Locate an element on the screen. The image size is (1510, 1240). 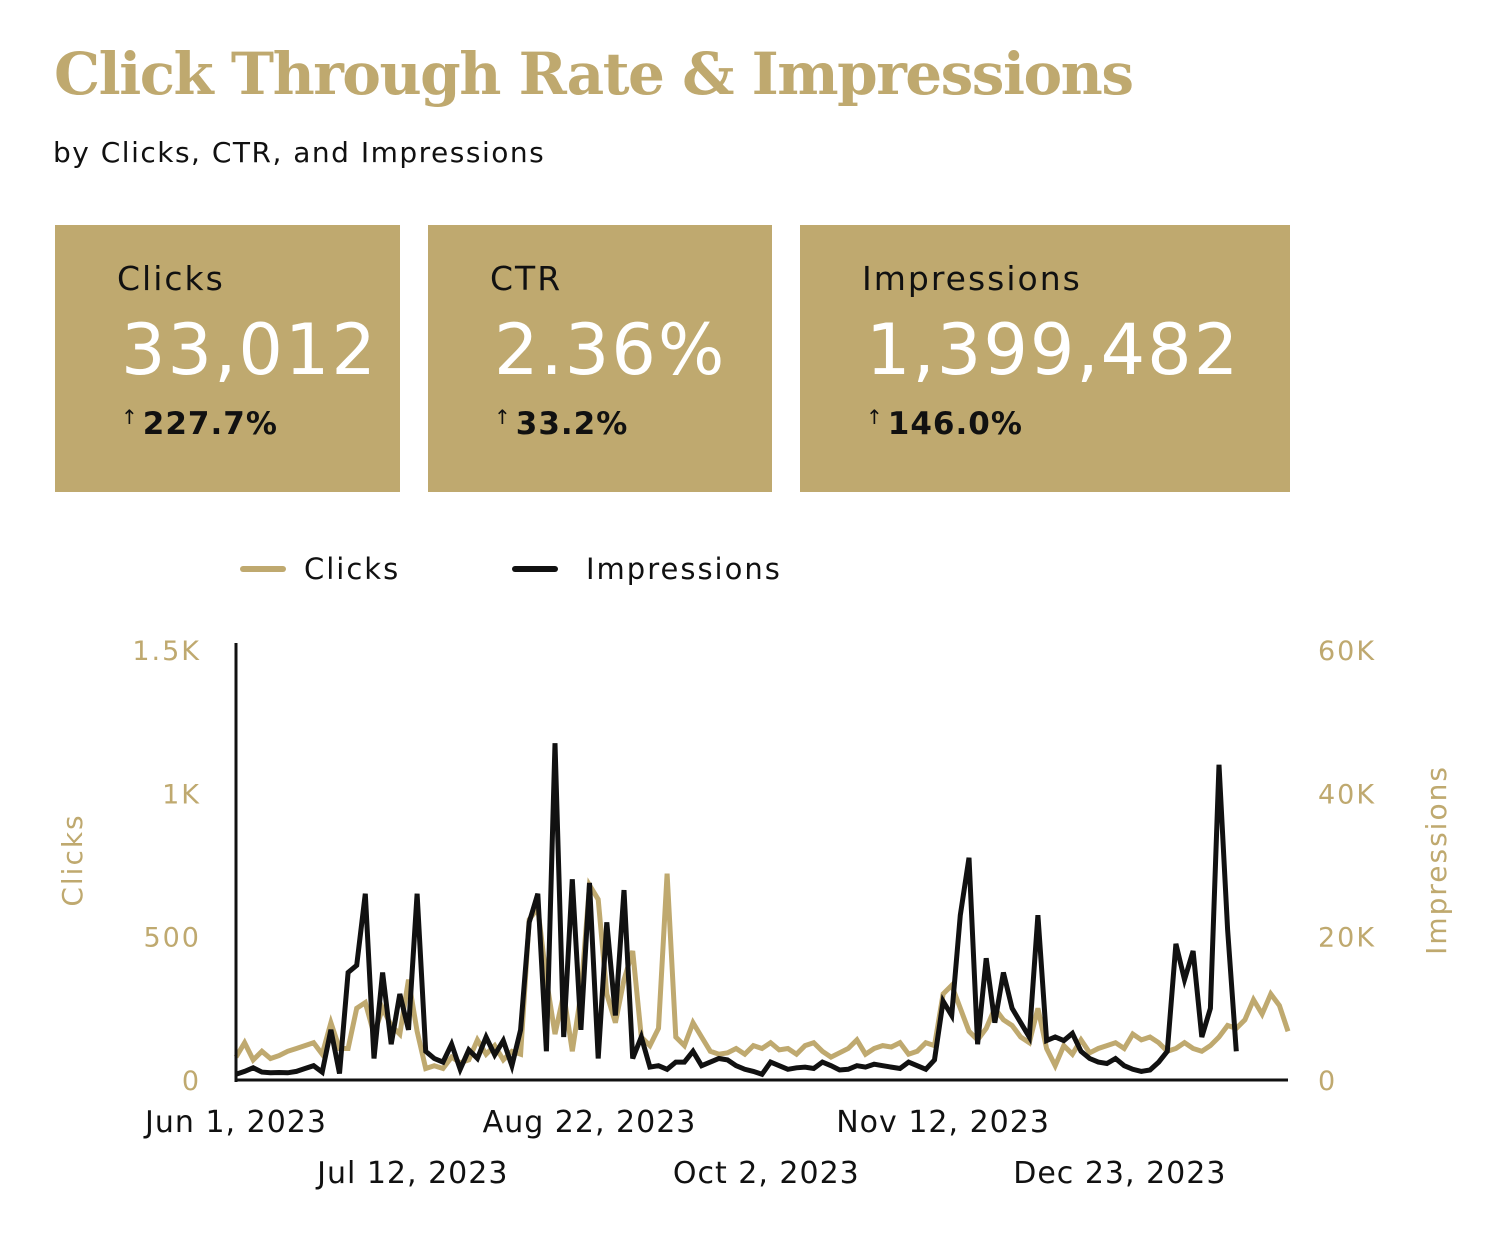
y-right-tick-label: 20K is located at coordinates (1347, 938).